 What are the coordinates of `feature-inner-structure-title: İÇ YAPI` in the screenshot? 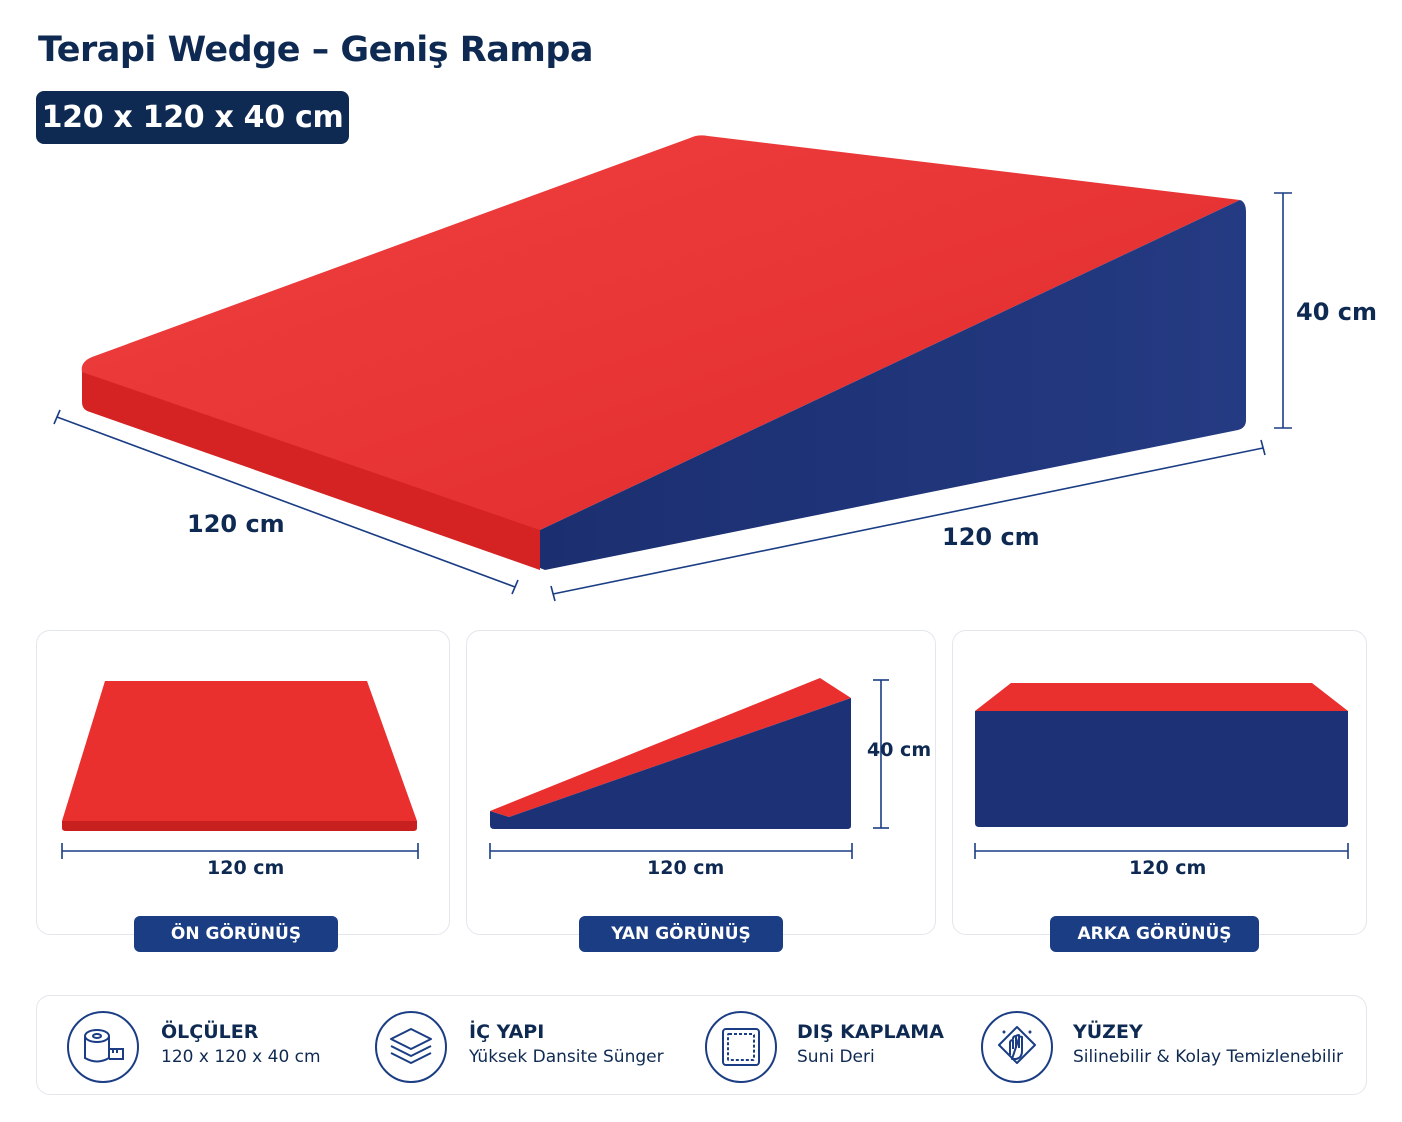 It's located at (507, 1032).